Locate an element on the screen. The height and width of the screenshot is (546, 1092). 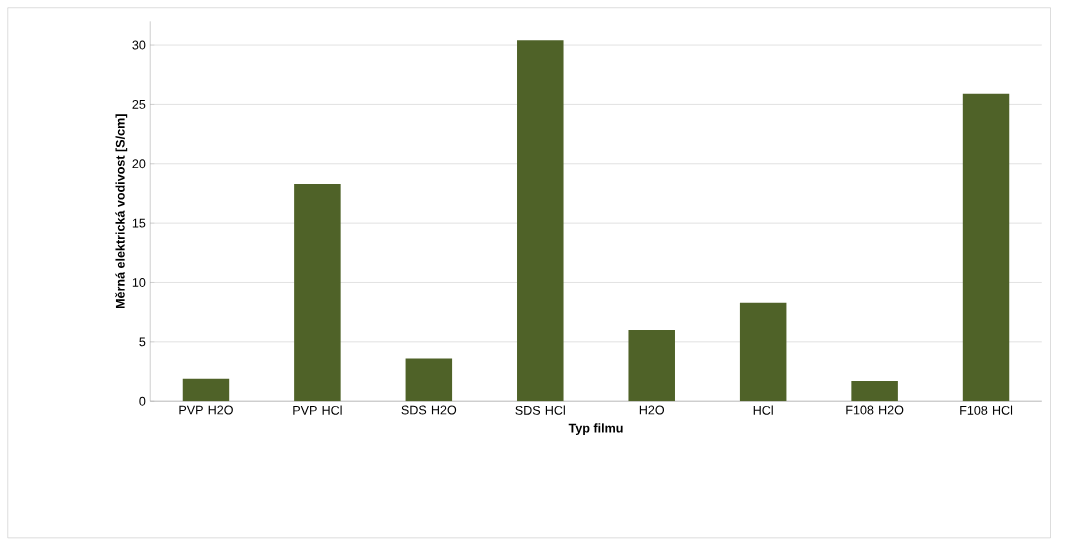
x-tick-label: F108 H2O is located at coordinates (875, 410).